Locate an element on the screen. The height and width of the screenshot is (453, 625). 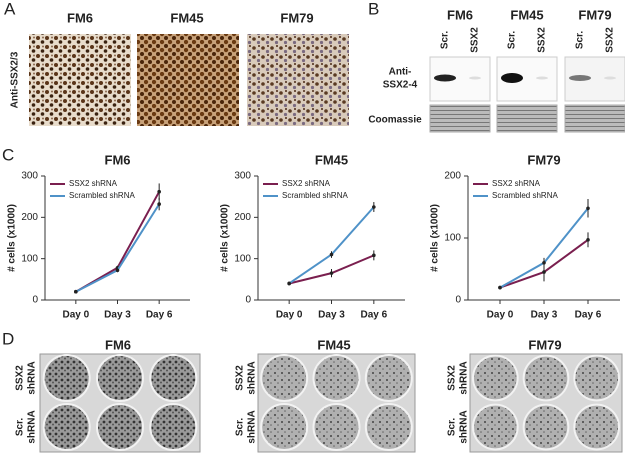
row-label: Anti- is located at coordinates (400, 72).